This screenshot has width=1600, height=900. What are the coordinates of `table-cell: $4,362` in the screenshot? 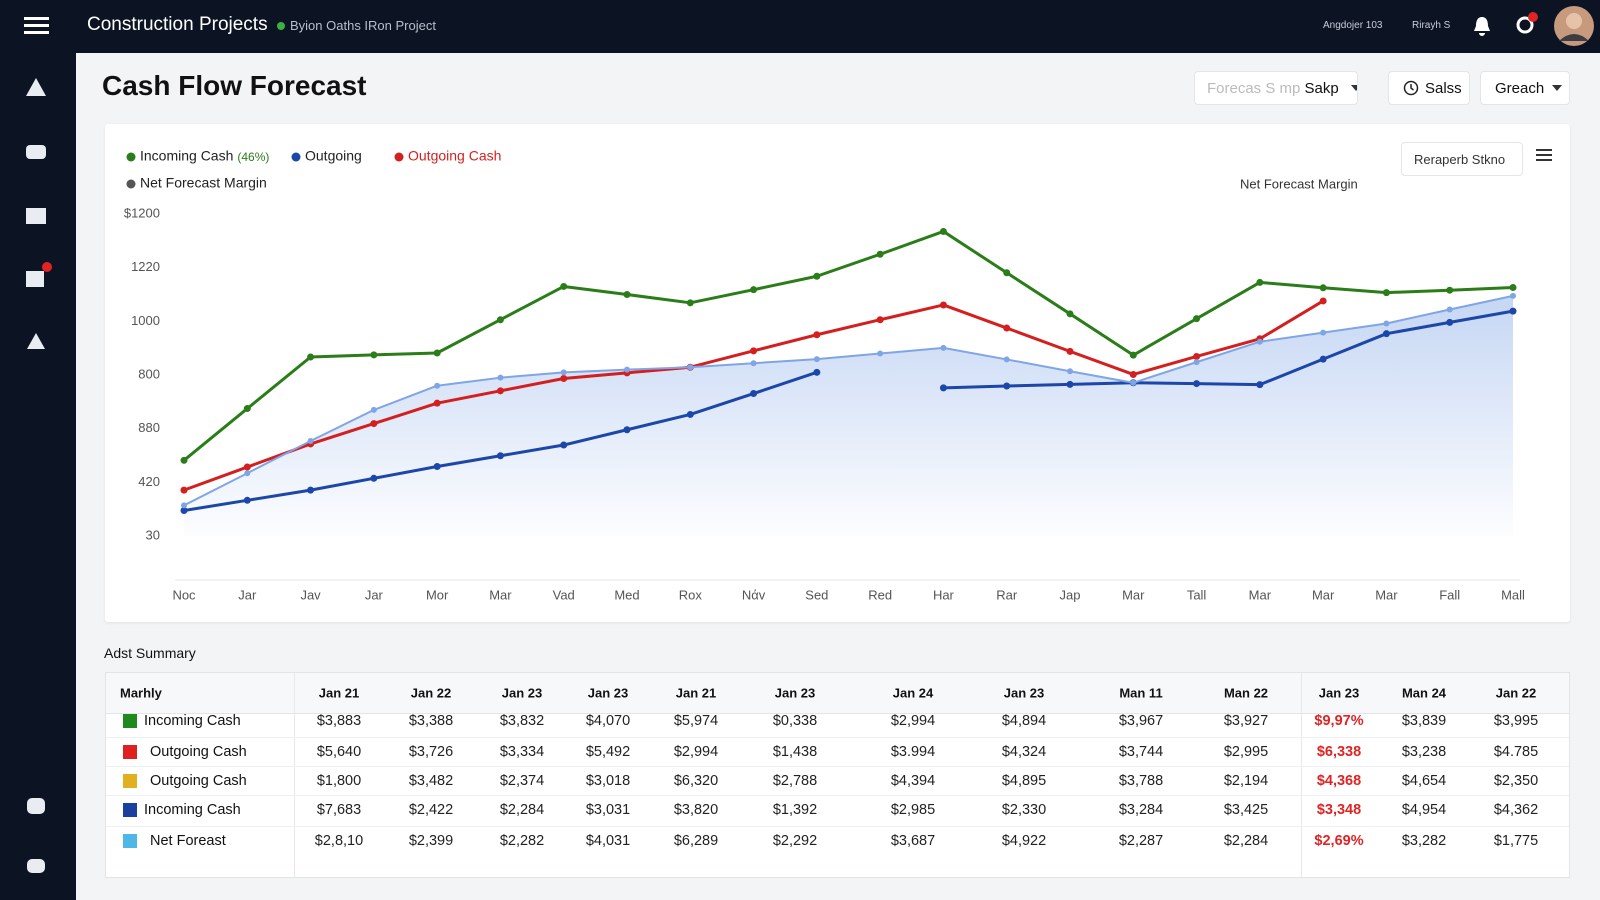 It's located at (1516, 810).